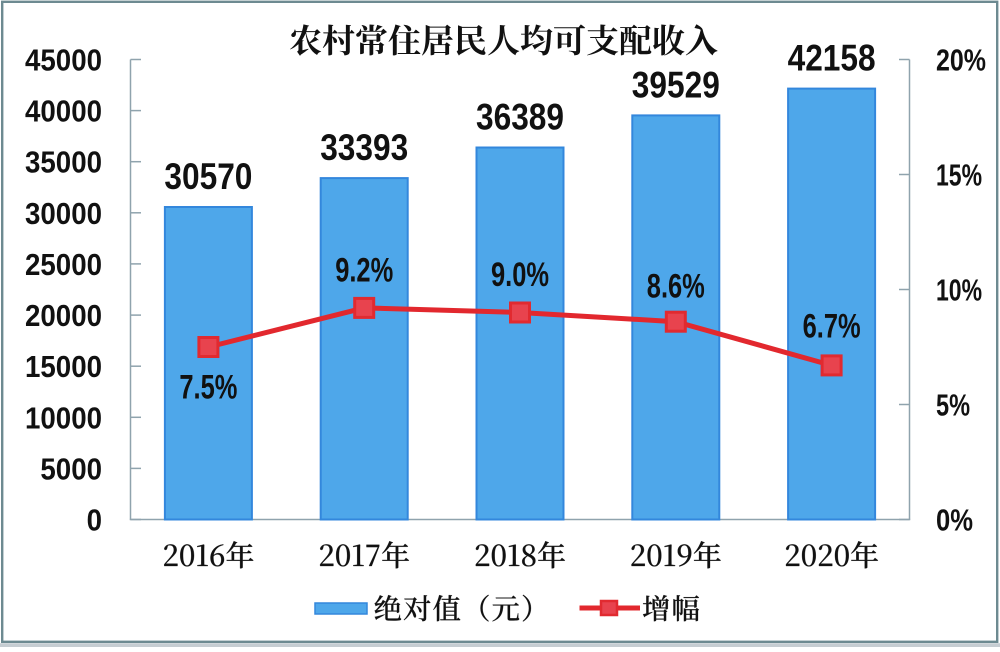 The image size is (1000, 652). What do you see at coordinates (63, 366) in the screenshot?
I see `svg-text: 15000` at bounding box center [63, 366].